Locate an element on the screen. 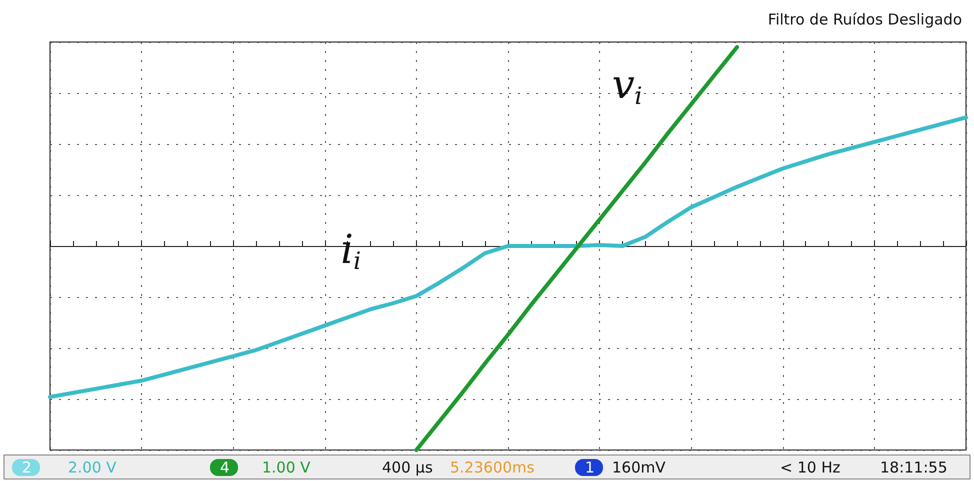  text: 2.00 V is located at coordinates (93, 467).